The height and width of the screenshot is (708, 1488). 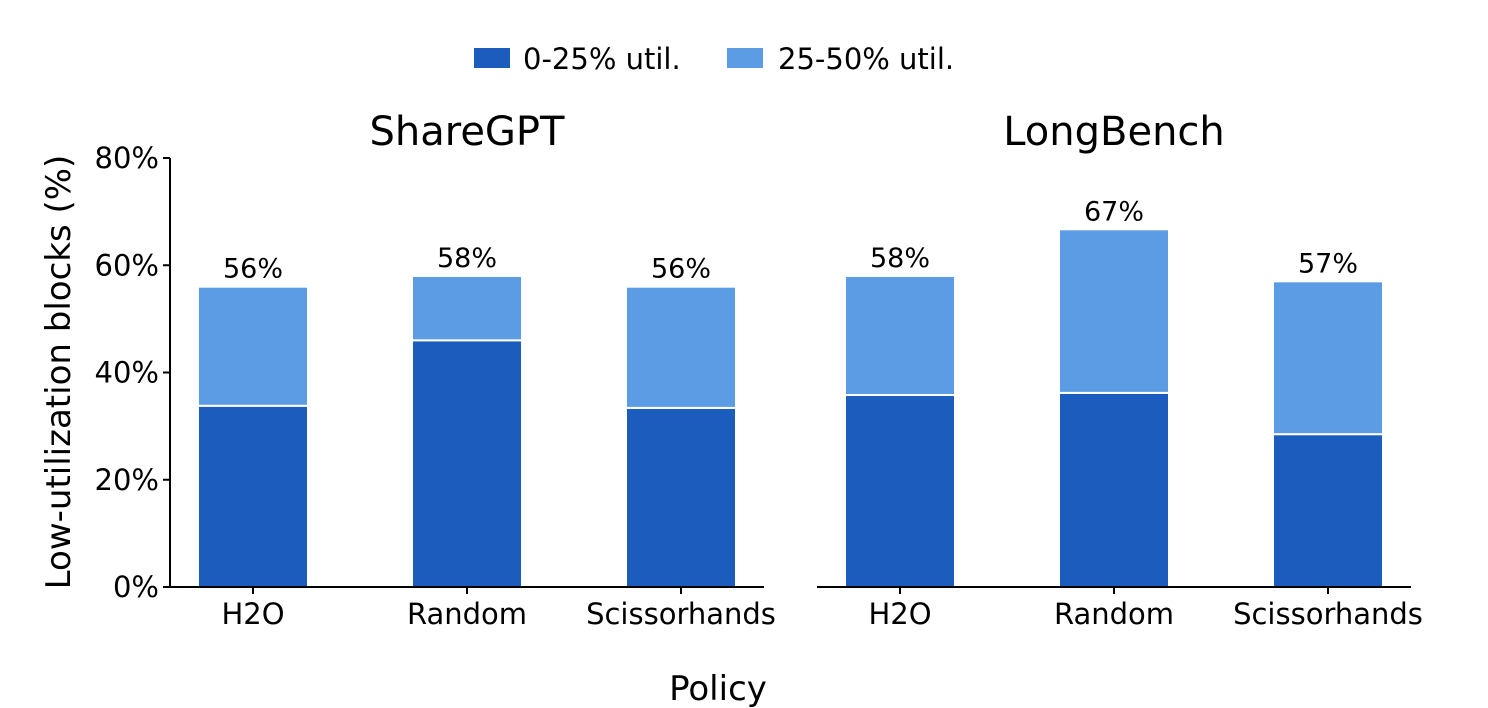 What do you see at coordinates (1114, 132) in the screenshot?
I see `panel-title-longbench: LongBench` at bounding box center [1114, 132].